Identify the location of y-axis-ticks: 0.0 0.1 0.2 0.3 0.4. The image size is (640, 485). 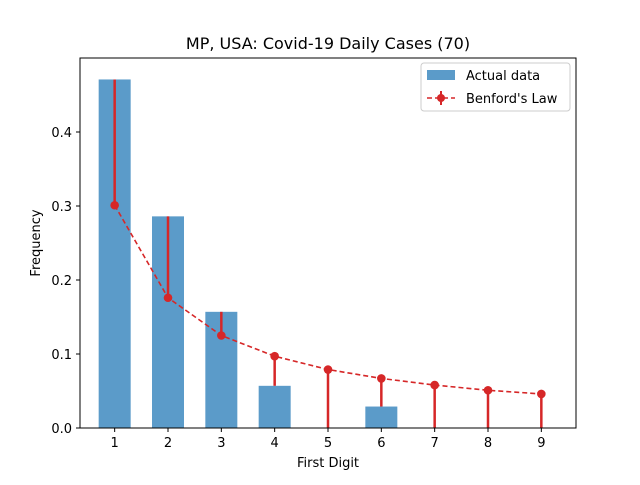
(65, 281).